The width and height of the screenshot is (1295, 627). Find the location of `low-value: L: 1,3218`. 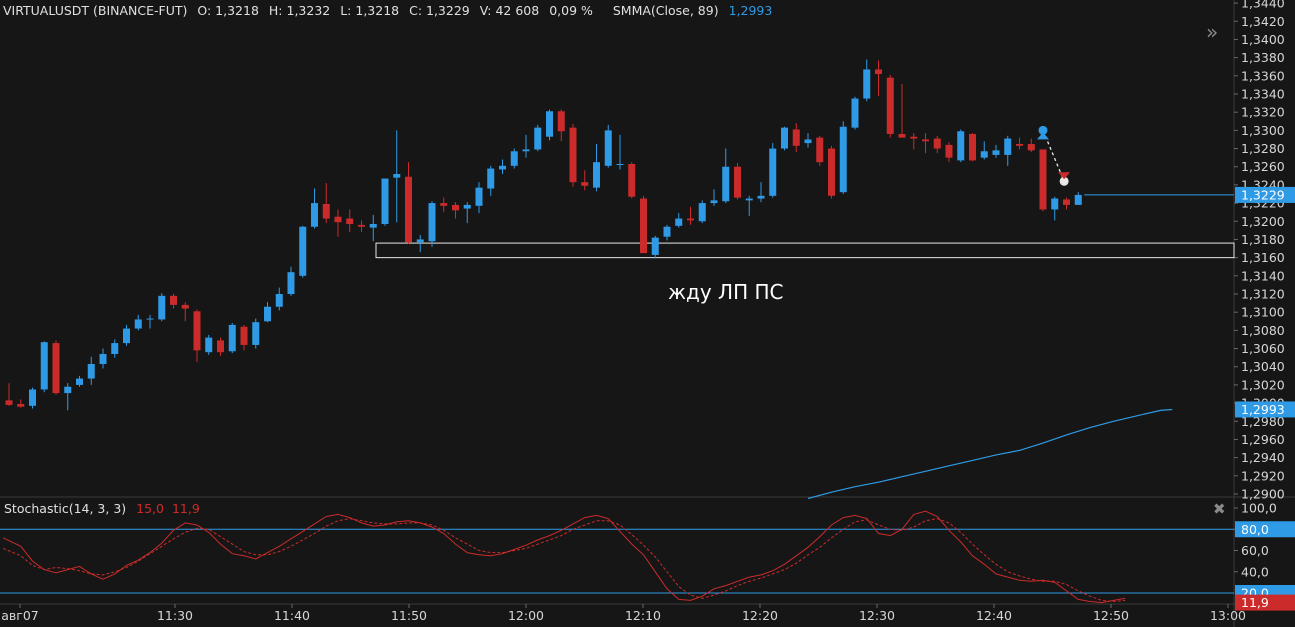

low-value: L: 1,3218 is located at coordinates (370, 10).